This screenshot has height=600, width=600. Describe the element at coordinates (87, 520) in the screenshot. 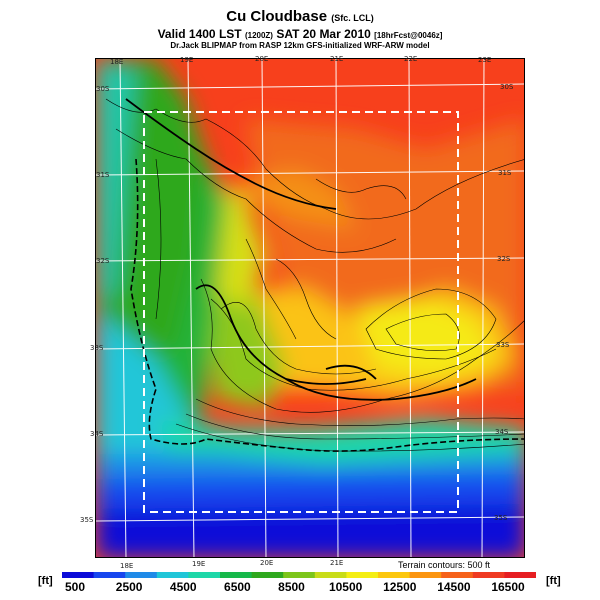

I see `lat-tick-left-35s: 35S` at that location.